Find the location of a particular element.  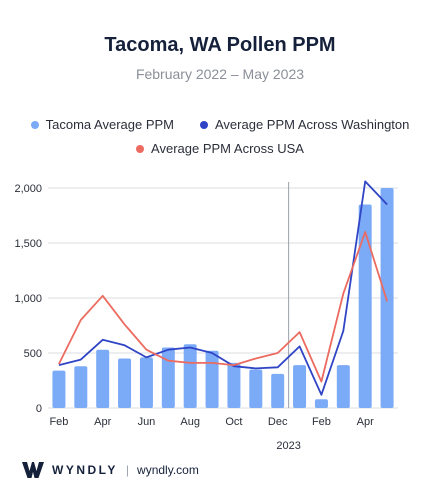

legend-item-washington: Average PPM Across Washington is located at coordinates (304, 124).